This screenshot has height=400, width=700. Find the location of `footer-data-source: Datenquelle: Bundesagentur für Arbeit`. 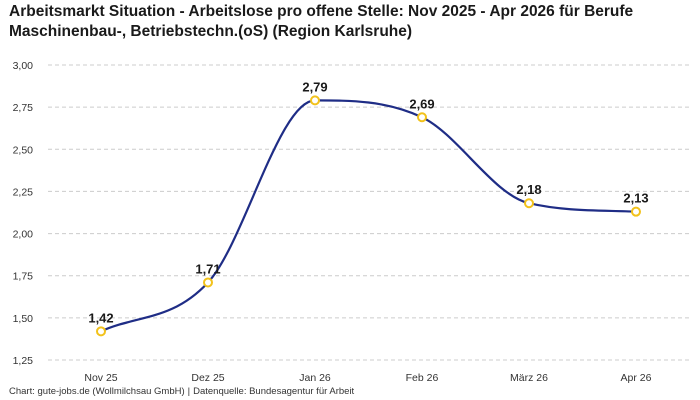

footer-data-source: Datenquelle: Bundesagentur für Arbeit is located at coordinates (274, 391).